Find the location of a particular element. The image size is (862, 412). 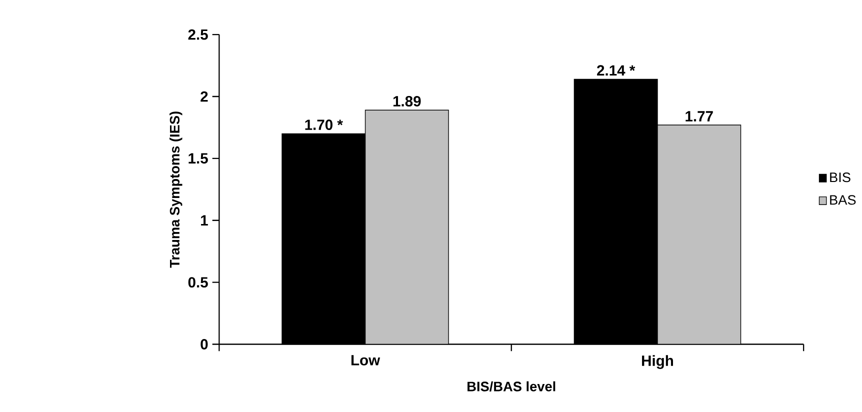

data-label: 2.14 * is located at coordinates (616, 70).